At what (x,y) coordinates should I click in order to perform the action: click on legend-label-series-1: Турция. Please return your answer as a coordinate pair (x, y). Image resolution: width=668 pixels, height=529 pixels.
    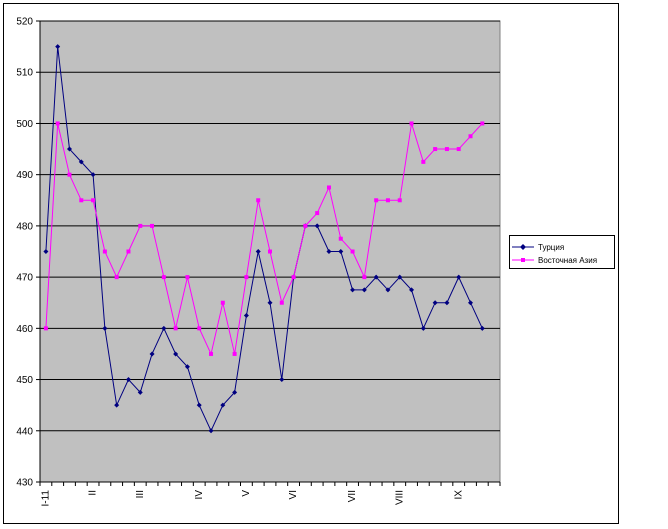
    Looking at the image, I should click on (551, 247).